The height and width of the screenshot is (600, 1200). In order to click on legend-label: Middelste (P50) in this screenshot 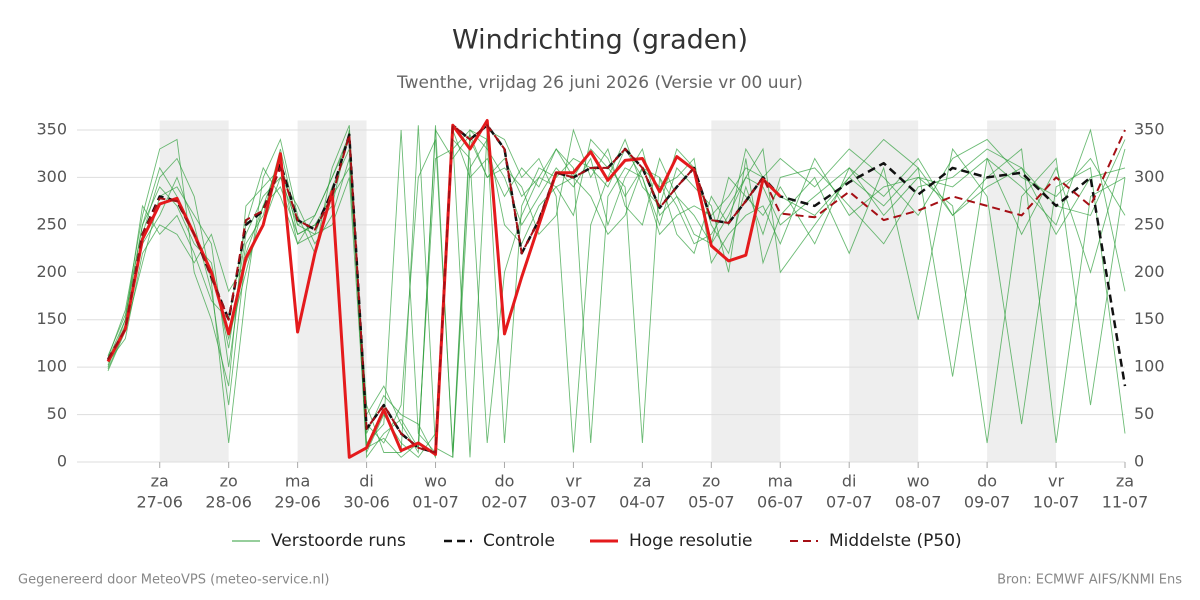, I will do `click(895, 541)`.